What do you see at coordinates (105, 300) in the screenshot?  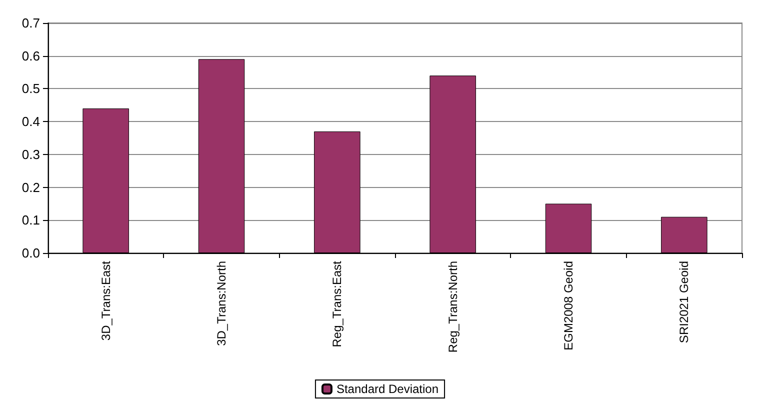 I see `x-tick-label: 3D_Trans:East` at bounding box center [105, 300].